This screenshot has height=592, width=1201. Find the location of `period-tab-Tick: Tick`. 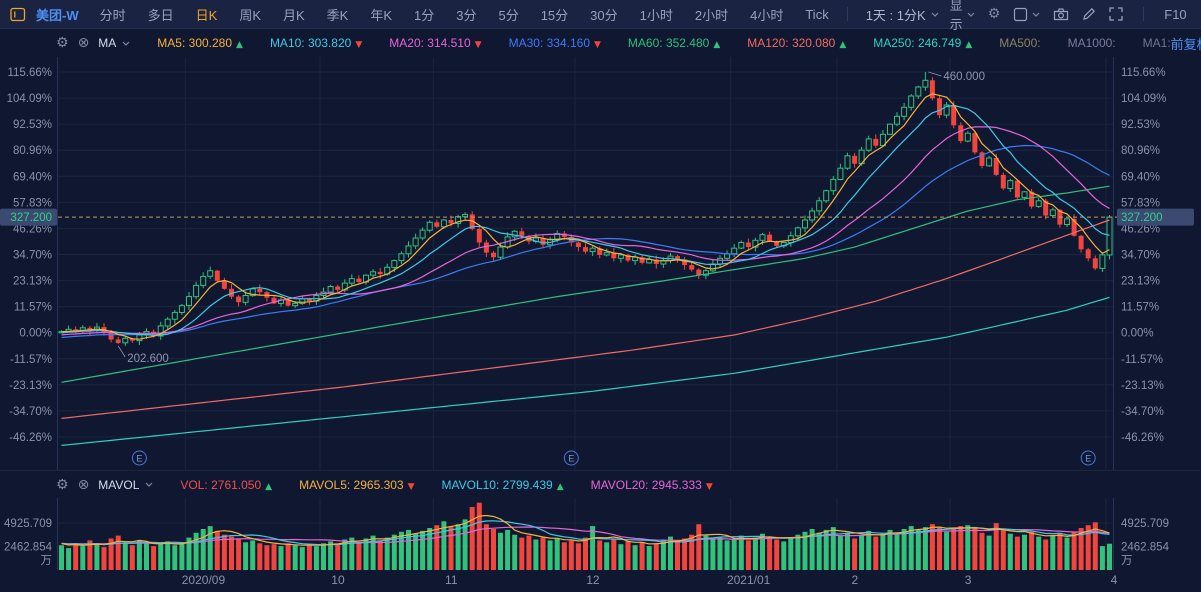

period-tab-Tick: Tick is located at coordinates (817, 14).